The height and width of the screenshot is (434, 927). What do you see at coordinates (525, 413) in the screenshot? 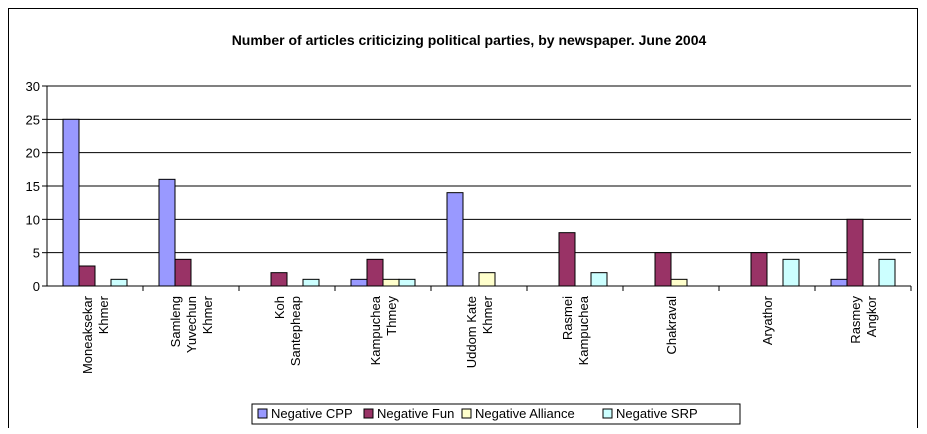
I see `legend-label: Negative Alliance` at bounding box center [525, 413].